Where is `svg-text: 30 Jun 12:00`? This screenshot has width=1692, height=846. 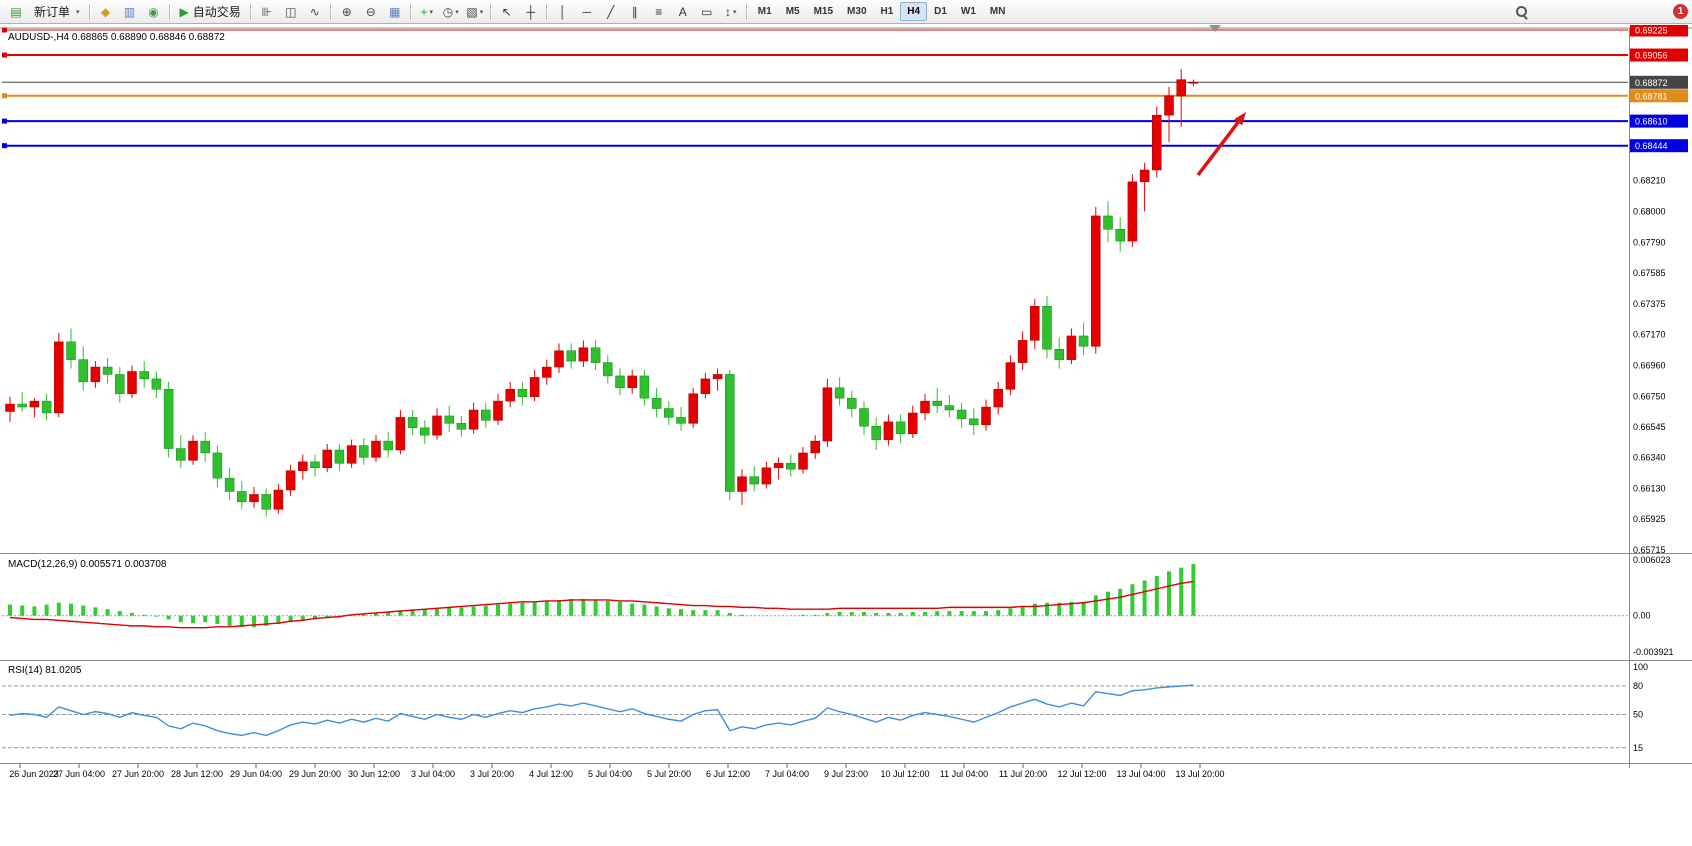 svg-text: 30 Jun 12:00 is located at coordinates (374, 774).